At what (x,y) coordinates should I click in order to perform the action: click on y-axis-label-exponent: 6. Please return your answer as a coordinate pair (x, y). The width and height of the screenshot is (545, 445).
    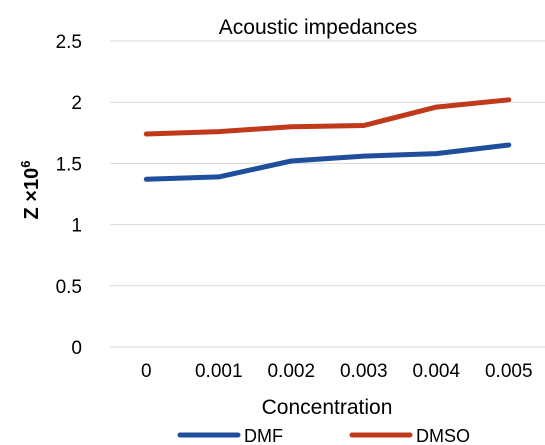
    Looking at the image, I should click on (25, 164).